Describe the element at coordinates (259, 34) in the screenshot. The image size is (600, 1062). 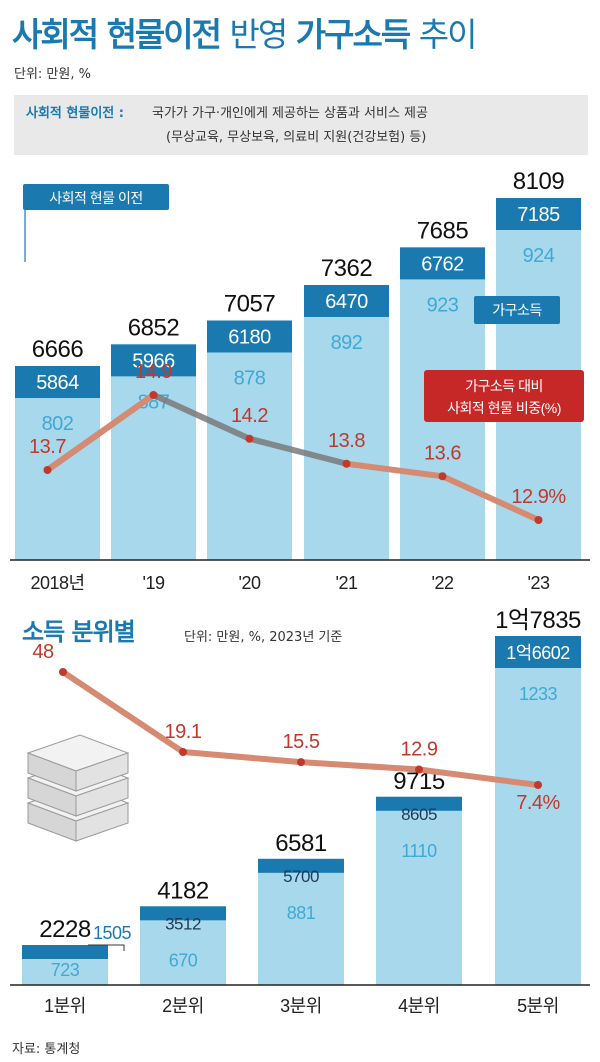
I see `title-part2: 반영` at that location.